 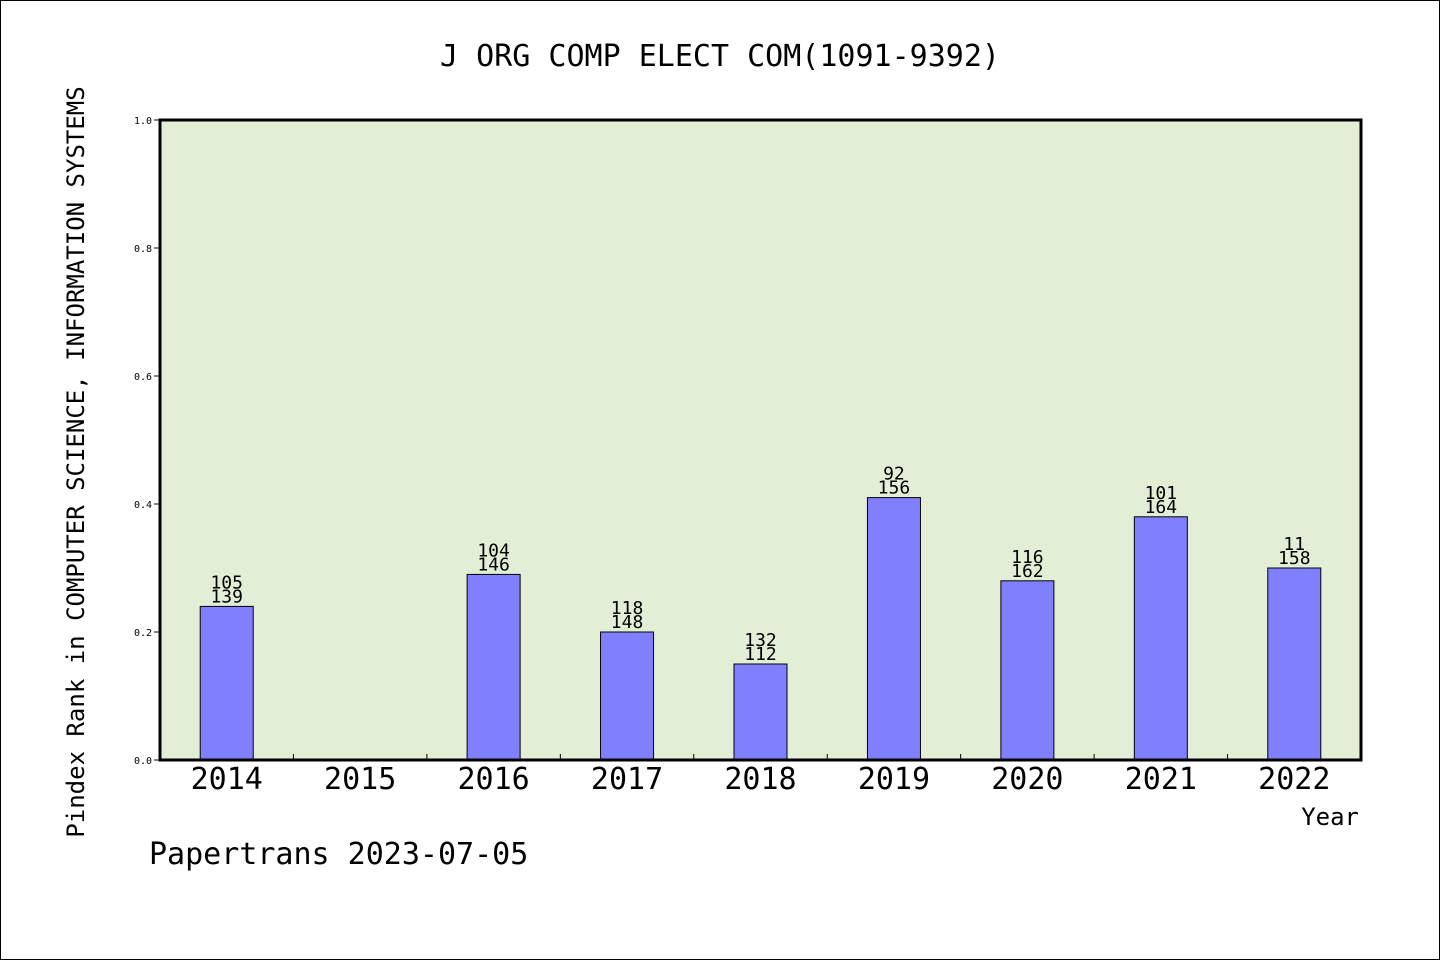 I want to click on bar-2020, so click(x=1027, y=670).